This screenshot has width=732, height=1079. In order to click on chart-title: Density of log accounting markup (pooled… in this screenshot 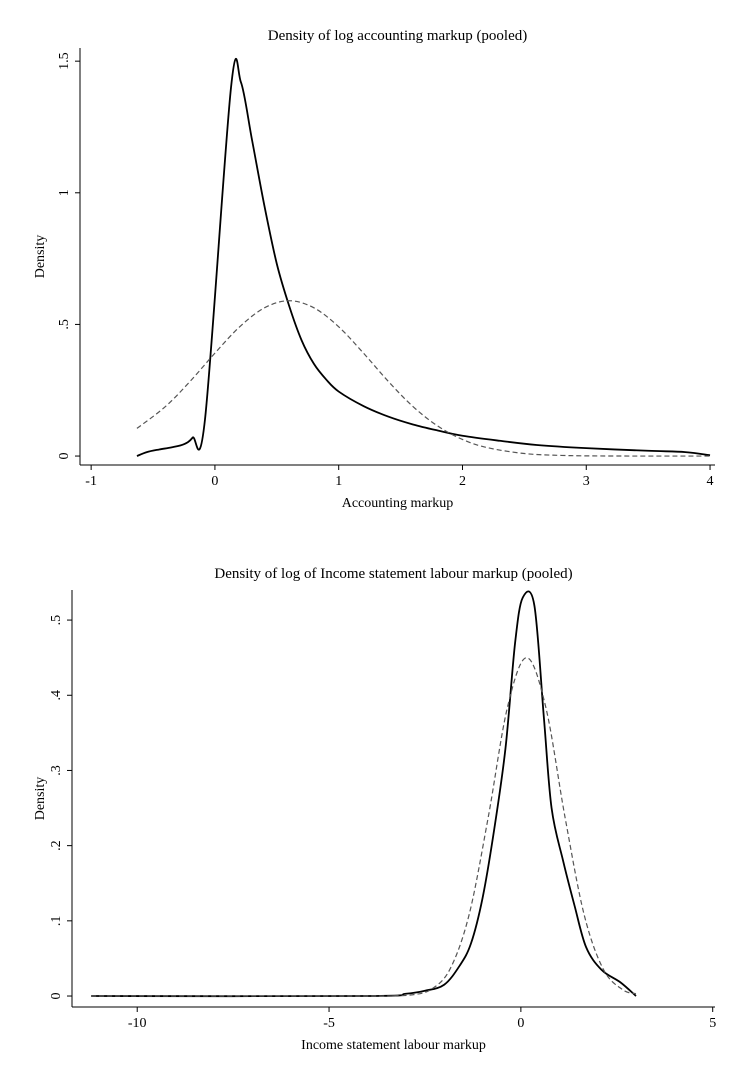, I will do `click(398, 36)`.